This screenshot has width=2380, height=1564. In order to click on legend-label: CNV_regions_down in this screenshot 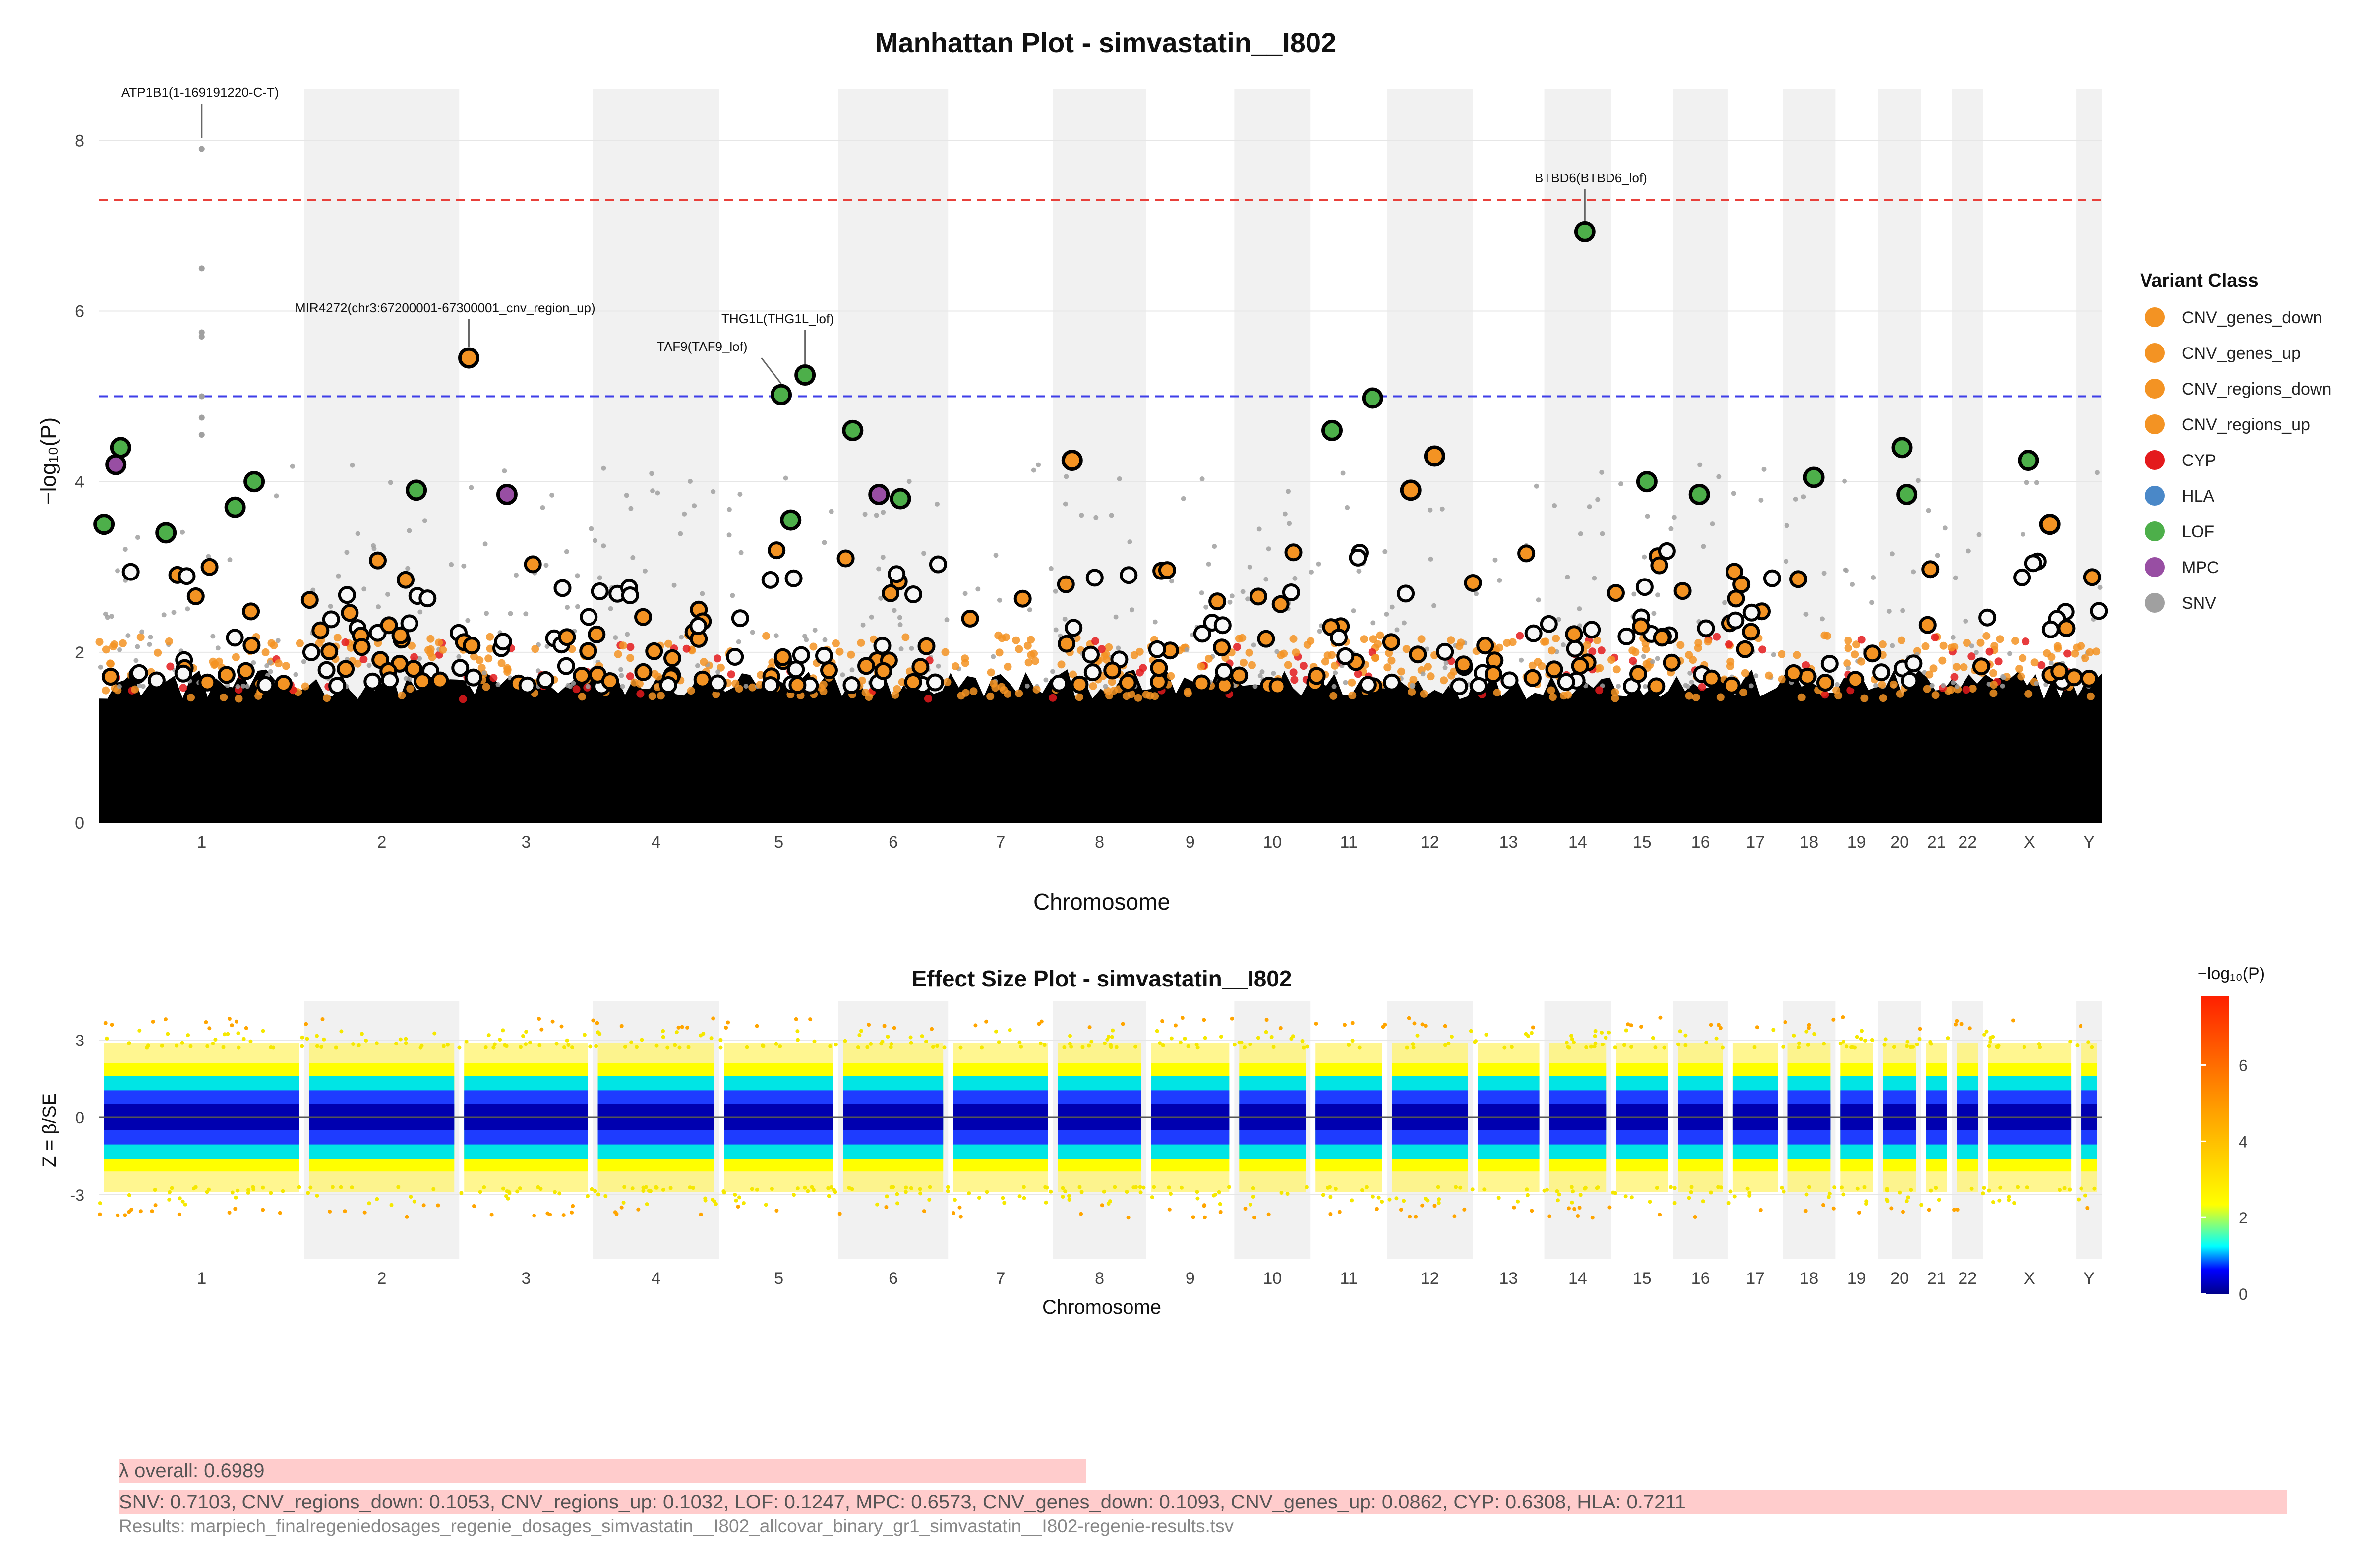, I will do `click(2256, 389)`.